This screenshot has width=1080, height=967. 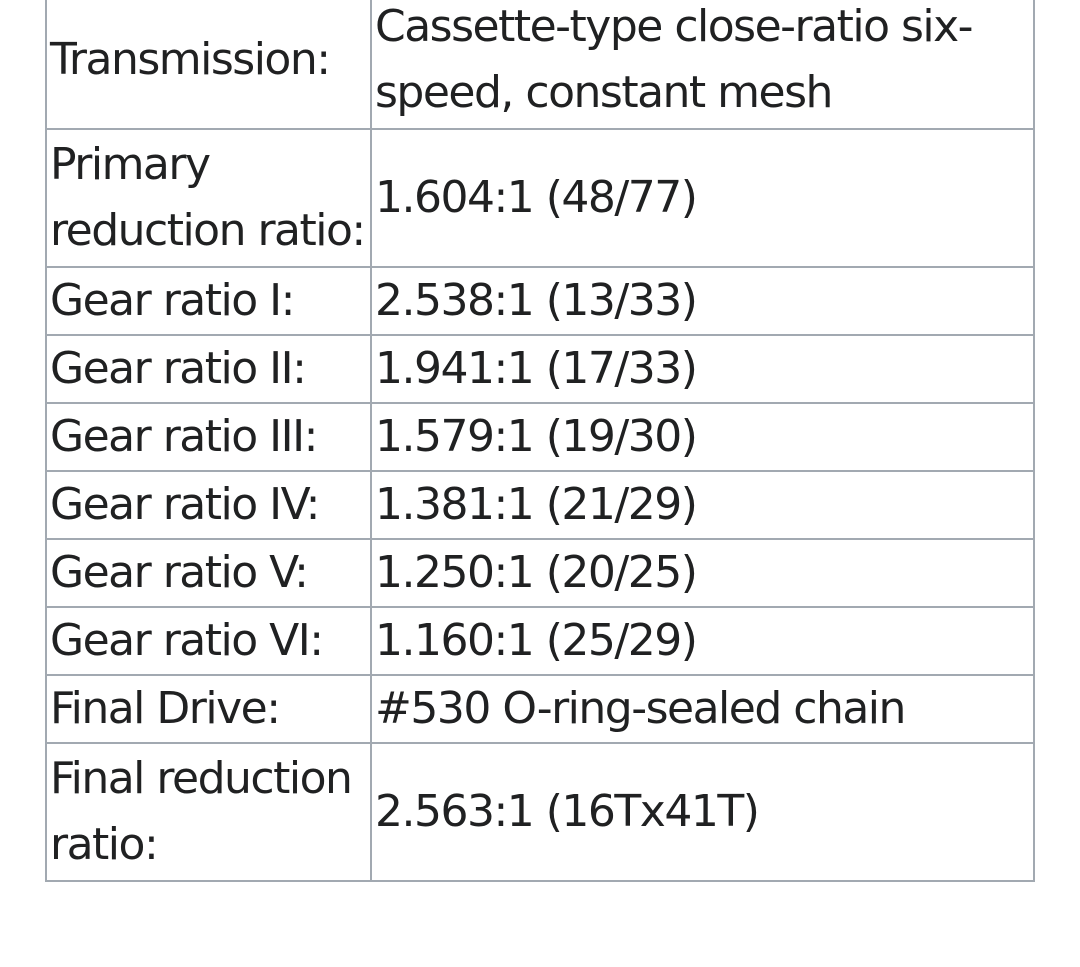 I want to click on spec-value-gear-4: 1.381:1 (21/29), so click(x=702, y=505).